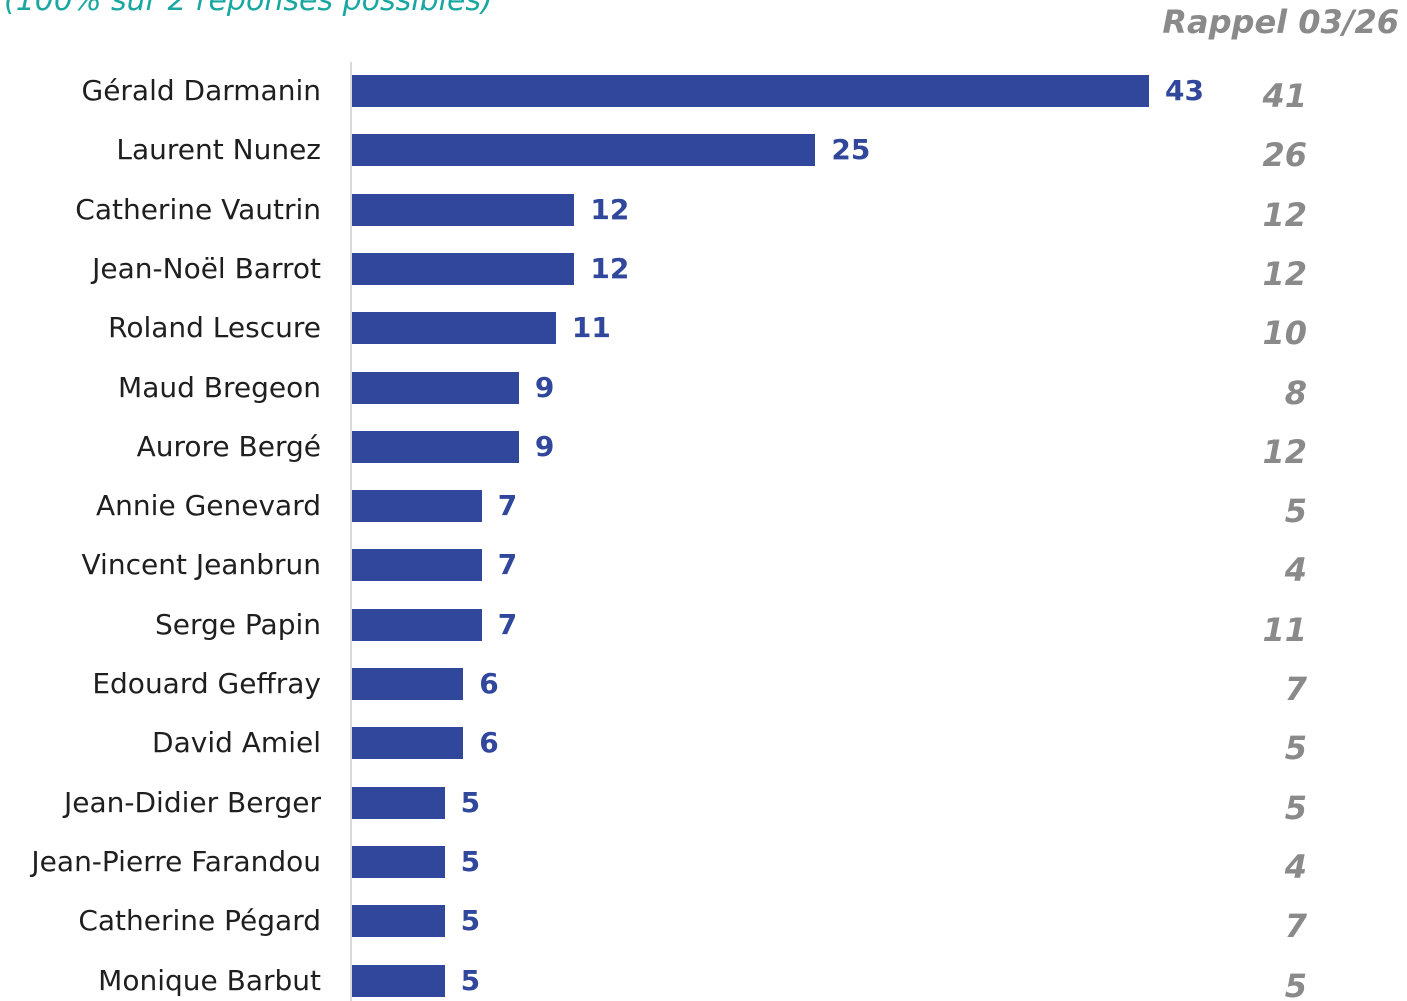  What do you see at coordinates (219, 387) in the screenshot?
I see `category-label: Maud Bregeon` at bounding box center [219, 387].